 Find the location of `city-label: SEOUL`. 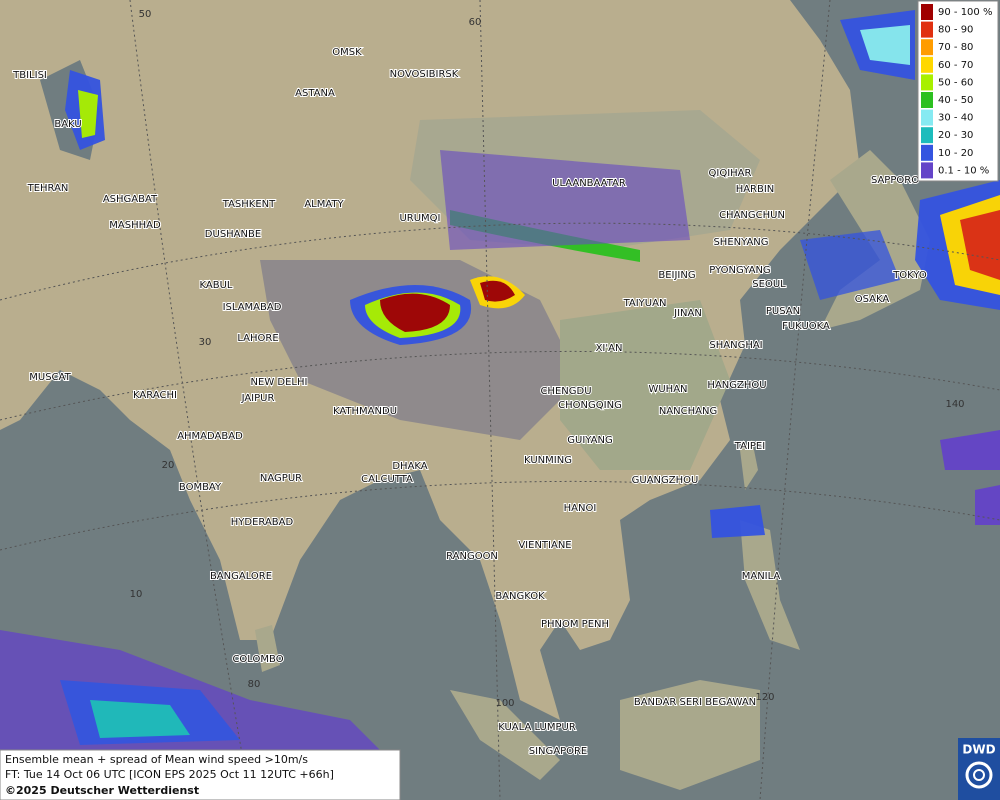

city-label: SEOUL is located at coordinates (769, 284).